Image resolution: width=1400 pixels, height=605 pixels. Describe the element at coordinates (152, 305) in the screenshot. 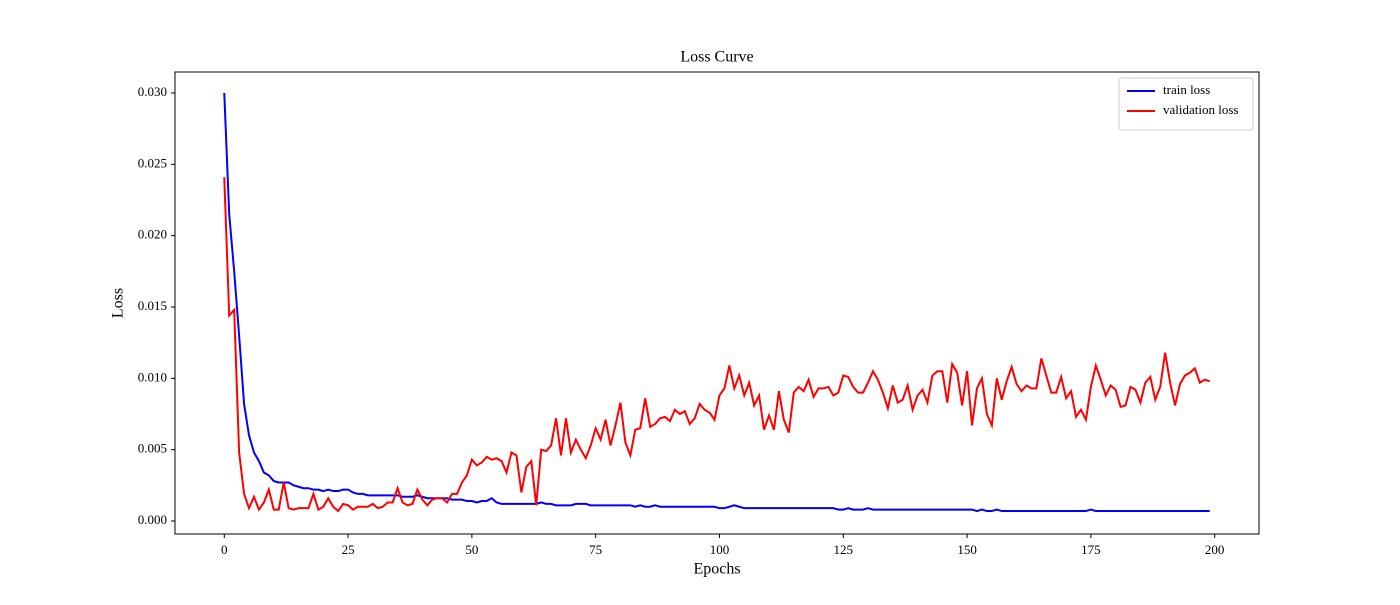

I see `y-tick-label: 0.015` at that location.